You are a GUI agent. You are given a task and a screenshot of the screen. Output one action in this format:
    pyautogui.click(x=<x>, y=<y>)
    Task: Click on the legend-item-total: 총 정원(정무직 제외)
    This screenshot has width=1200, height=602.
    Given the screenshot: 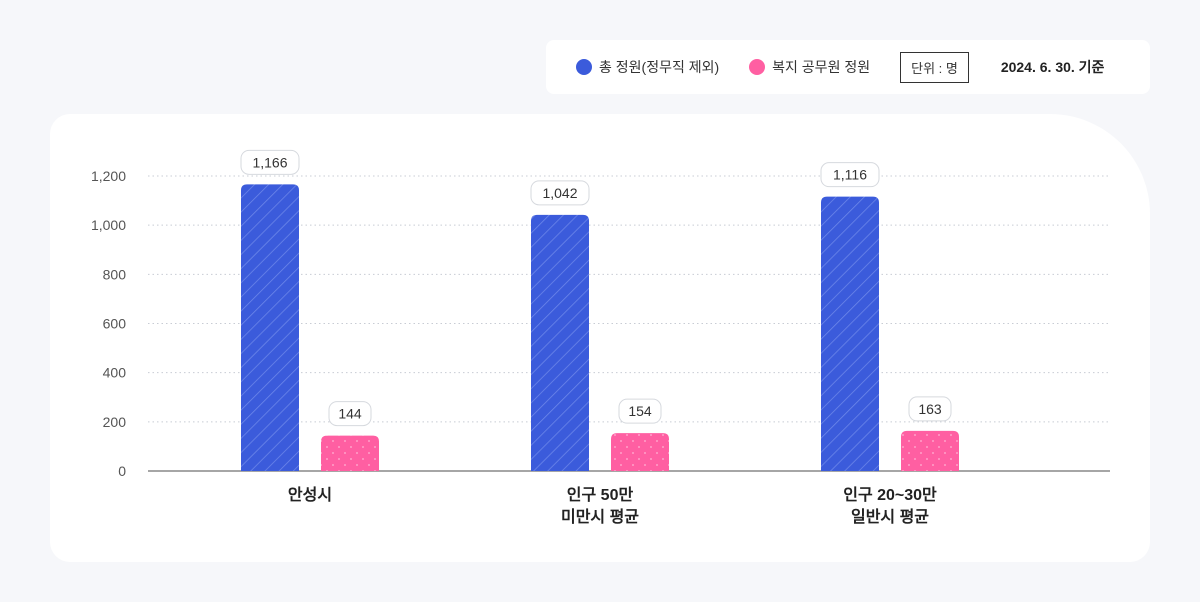 What is the action you would take?
    pyautogui.click(x=647, y=67)
    